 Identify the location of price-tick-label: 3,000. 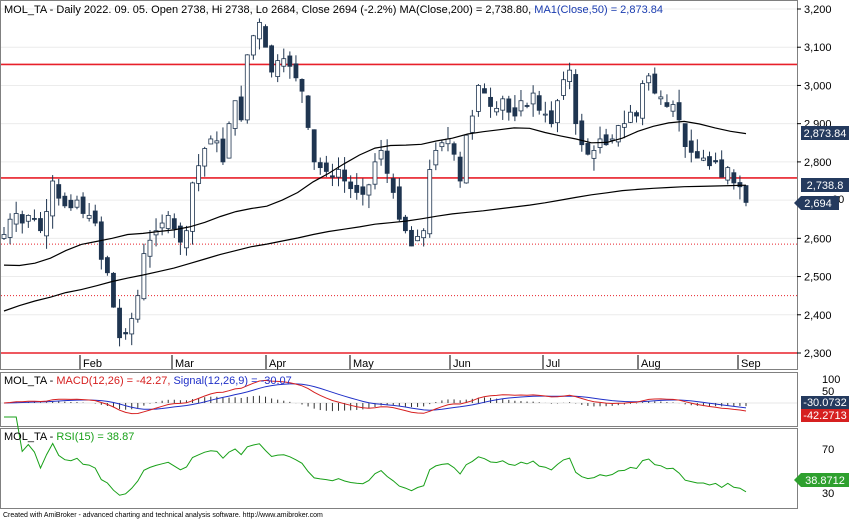
(818, 86).